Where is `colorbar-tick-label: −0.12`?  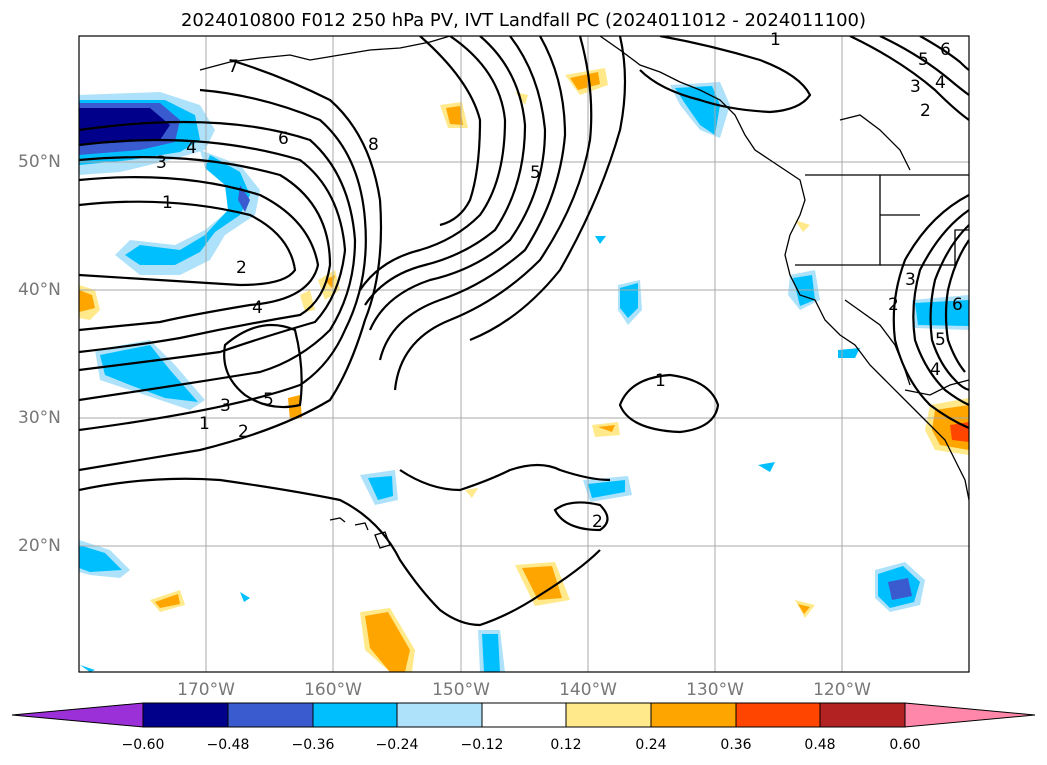 colorbar-tick-label: −0.12 is located at coordinates (482, 745).